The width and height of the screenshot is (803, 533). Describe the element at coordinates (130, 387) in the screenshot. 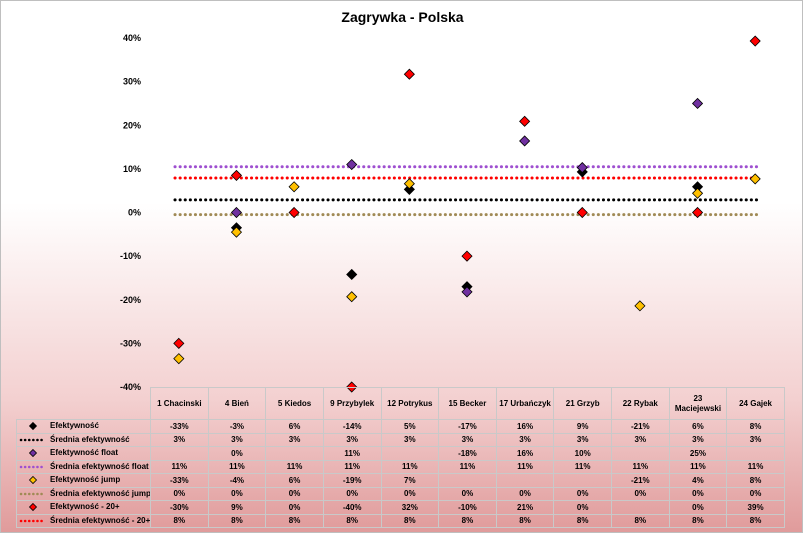

I see `y-tick-label: -40%` at that location.